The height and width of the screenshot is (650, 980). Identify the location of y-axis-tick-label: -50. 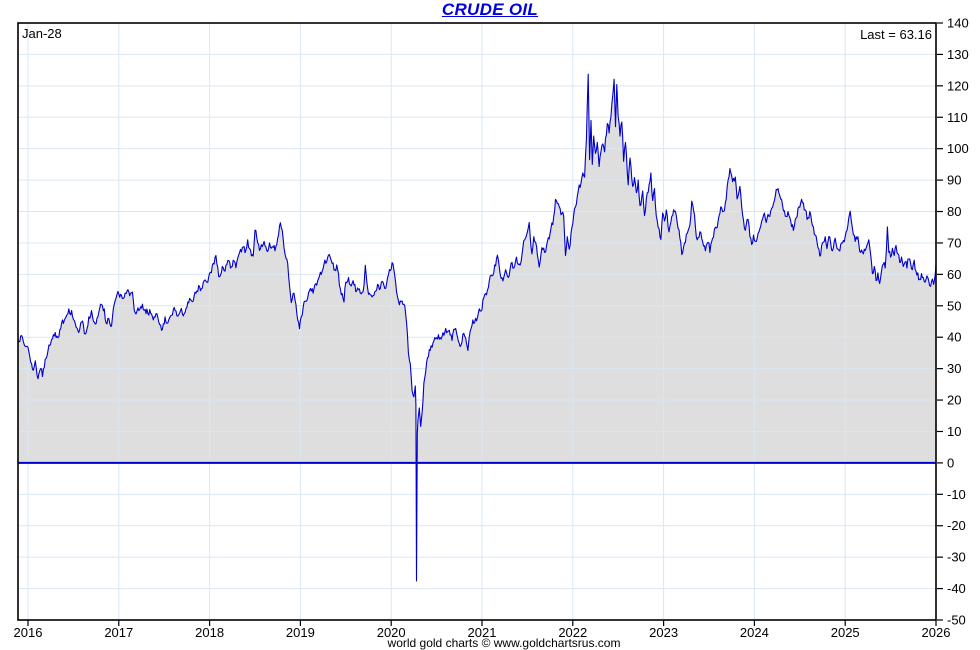
(956, 620).